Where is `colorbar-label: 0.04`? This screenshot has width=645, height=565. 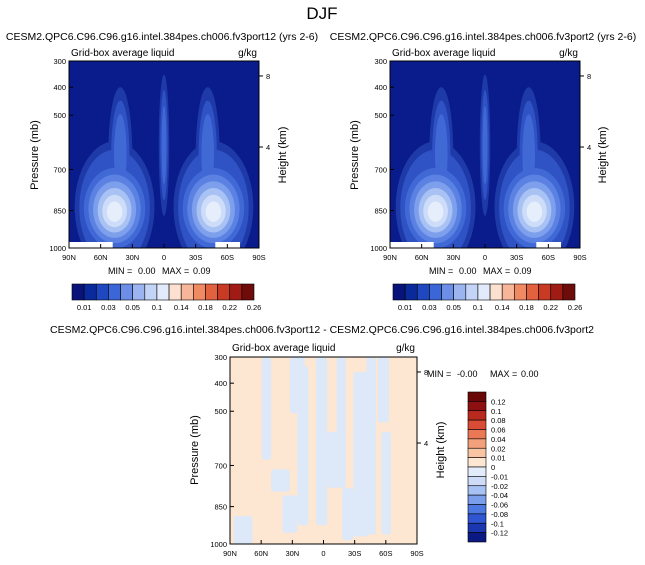
colorbar-label: 0.04 is located at coordinates (498, 439).